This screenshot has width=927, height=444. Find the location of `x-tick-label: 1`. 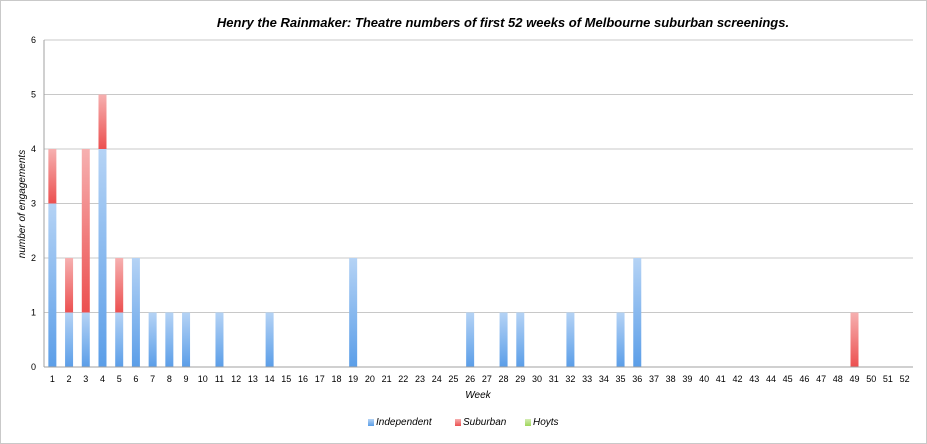

x-tick-label: 1 is located at coordinates (52, 379).